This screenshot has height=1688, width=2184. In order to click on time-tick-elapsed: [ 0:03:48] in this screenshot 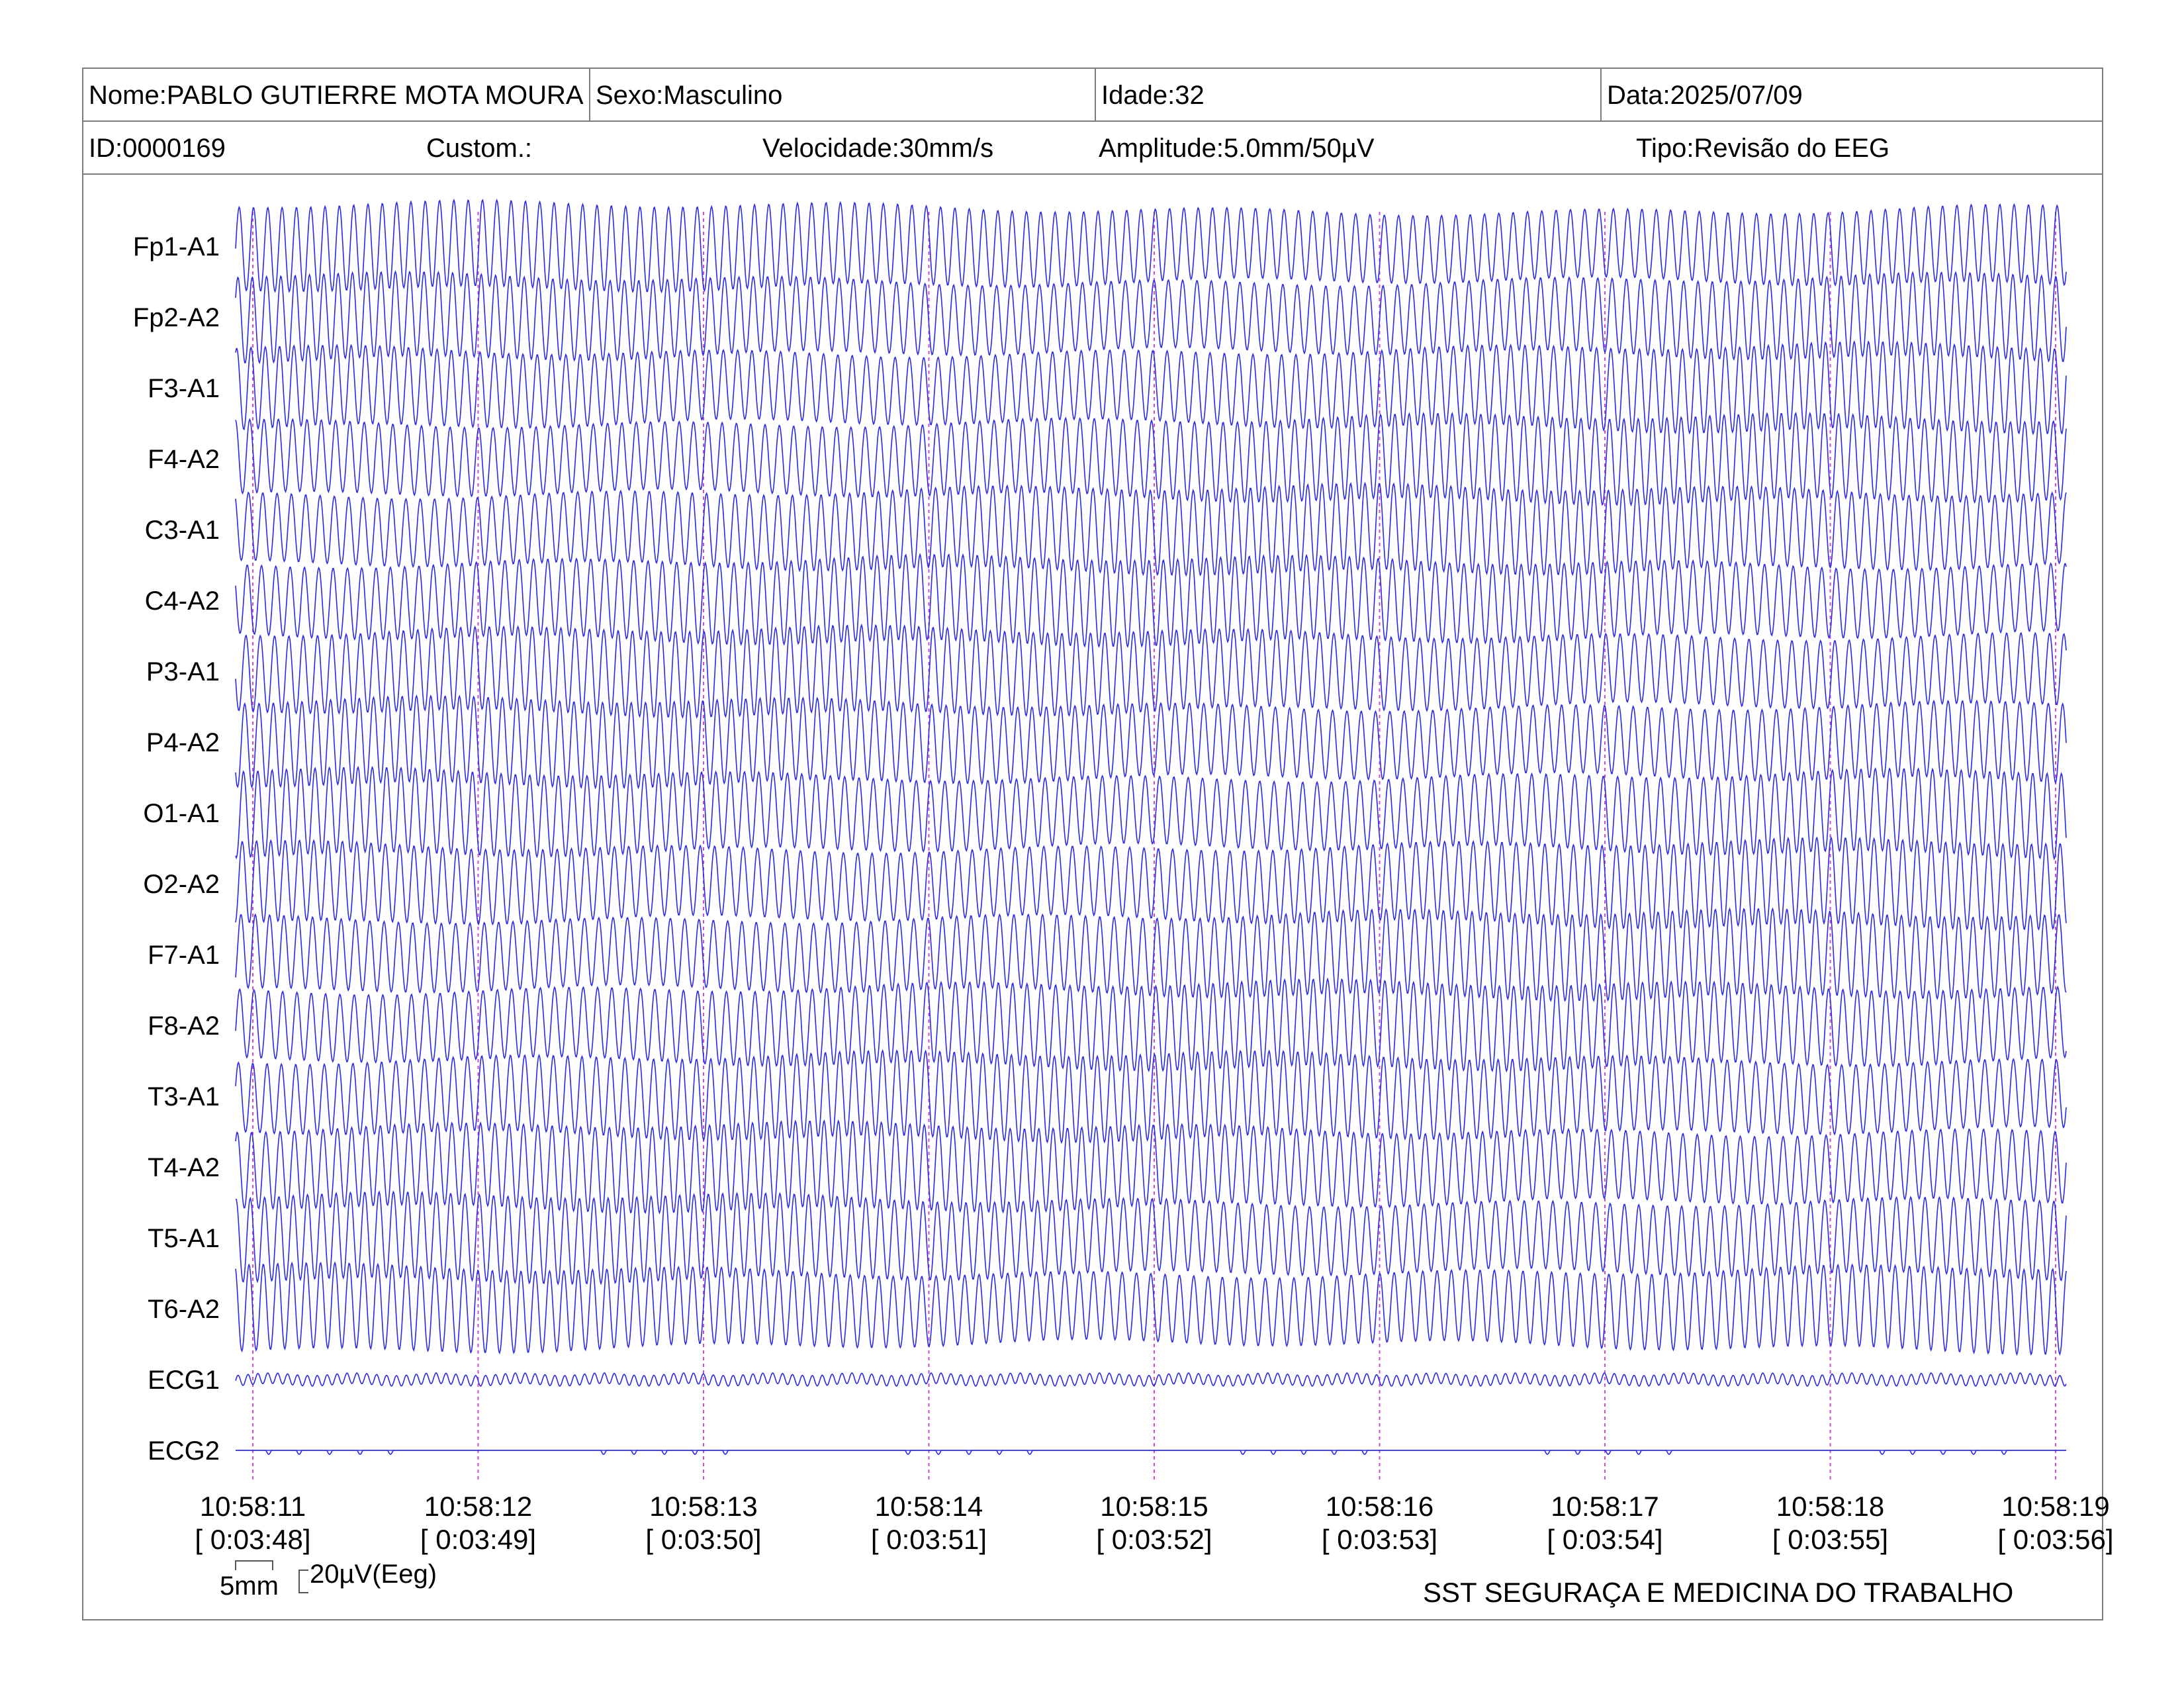, I will do `click(252, 1539)`.